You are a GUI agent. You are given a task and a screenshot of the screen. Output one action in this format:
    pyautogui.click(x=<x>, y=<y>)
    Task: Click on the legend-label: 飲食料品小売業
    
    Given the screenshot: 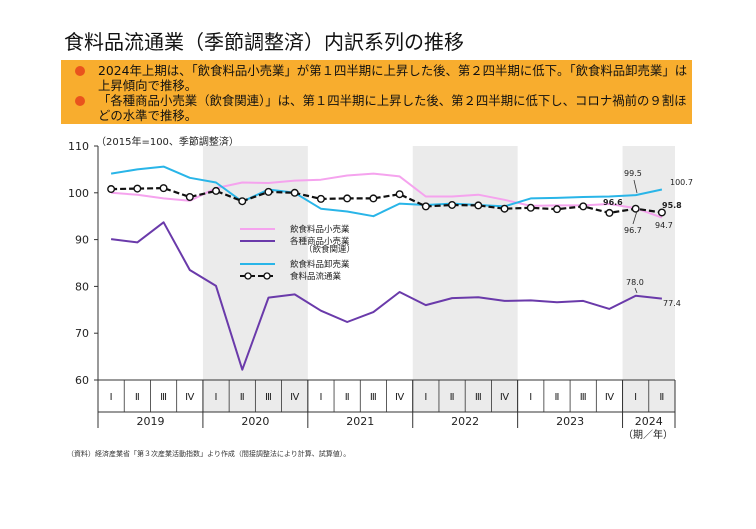 What is the action you would take?
    pyautogui.click(x=320, y=229)
    